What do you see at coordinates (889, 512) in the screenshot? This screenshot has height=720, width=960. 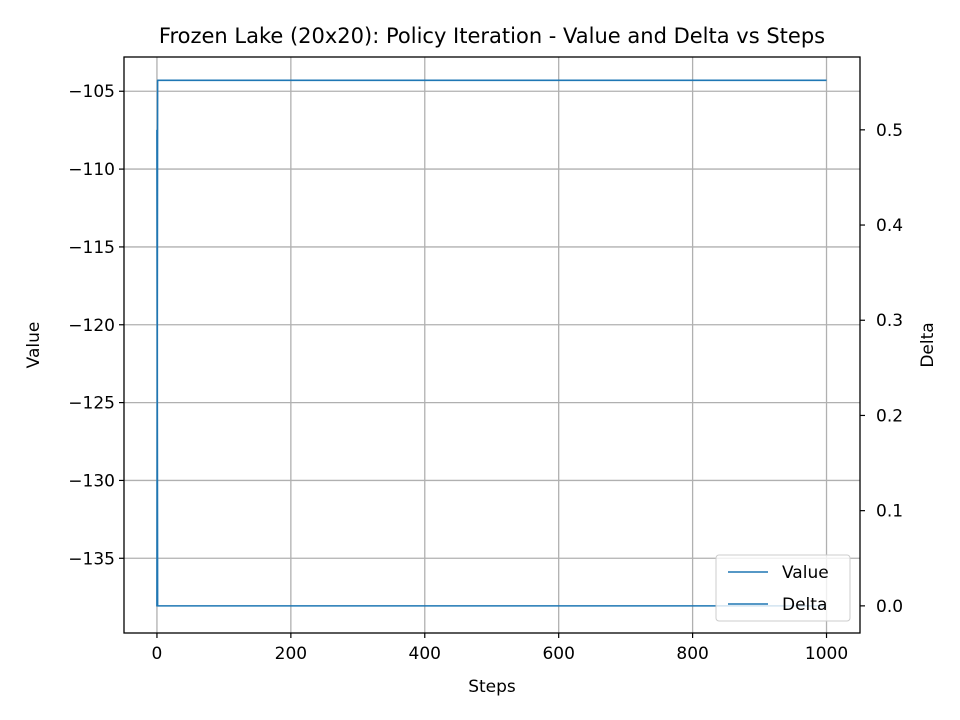 I see `y2-tick-label: 0.1` at bounding box center [889, 512].